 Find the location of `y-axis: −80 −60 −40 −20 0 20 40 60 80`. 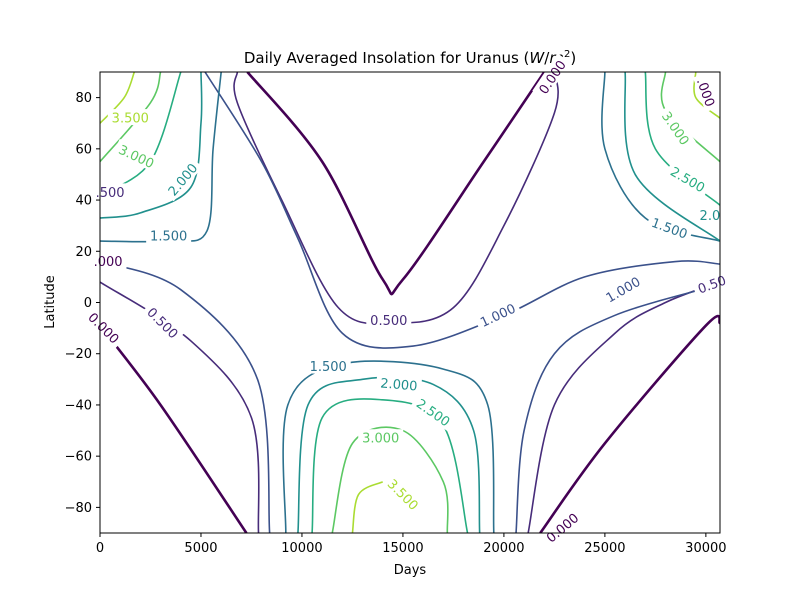

y-axis: −80 −60 −40 −20 0 20 40 60 80 is located at coordinates (82, 303).